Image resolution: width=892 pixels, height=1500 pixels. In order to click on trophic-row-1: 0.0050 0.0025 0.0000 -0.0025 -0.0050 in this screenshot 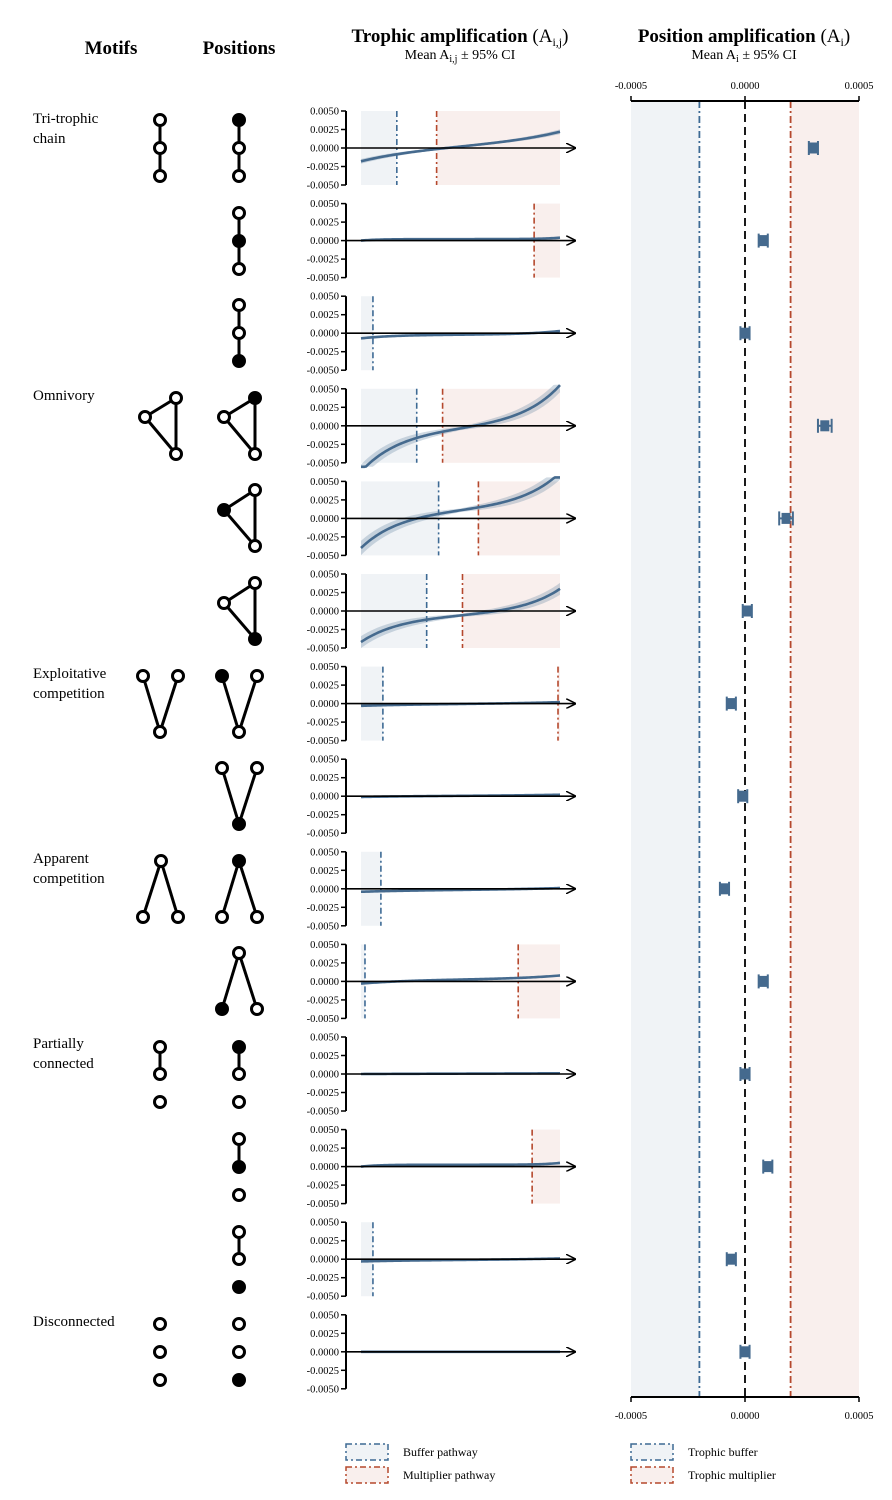, I will do `click(441, 149)`.